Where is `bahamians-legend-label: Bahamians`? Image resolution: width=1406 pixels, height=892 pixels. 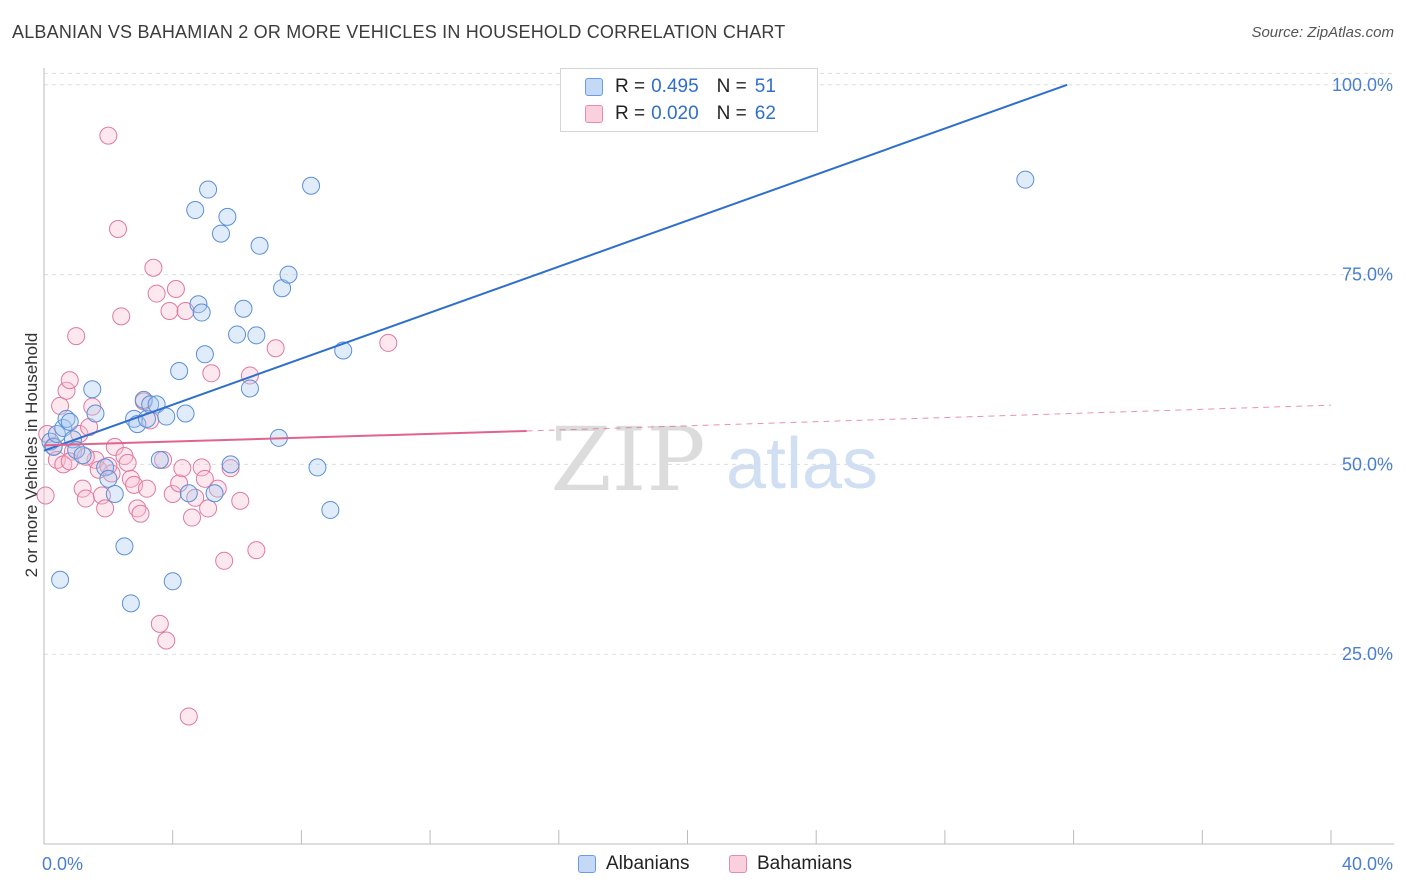 bahamians-legend-label: Bahamians is located at coordinates (805, 863).